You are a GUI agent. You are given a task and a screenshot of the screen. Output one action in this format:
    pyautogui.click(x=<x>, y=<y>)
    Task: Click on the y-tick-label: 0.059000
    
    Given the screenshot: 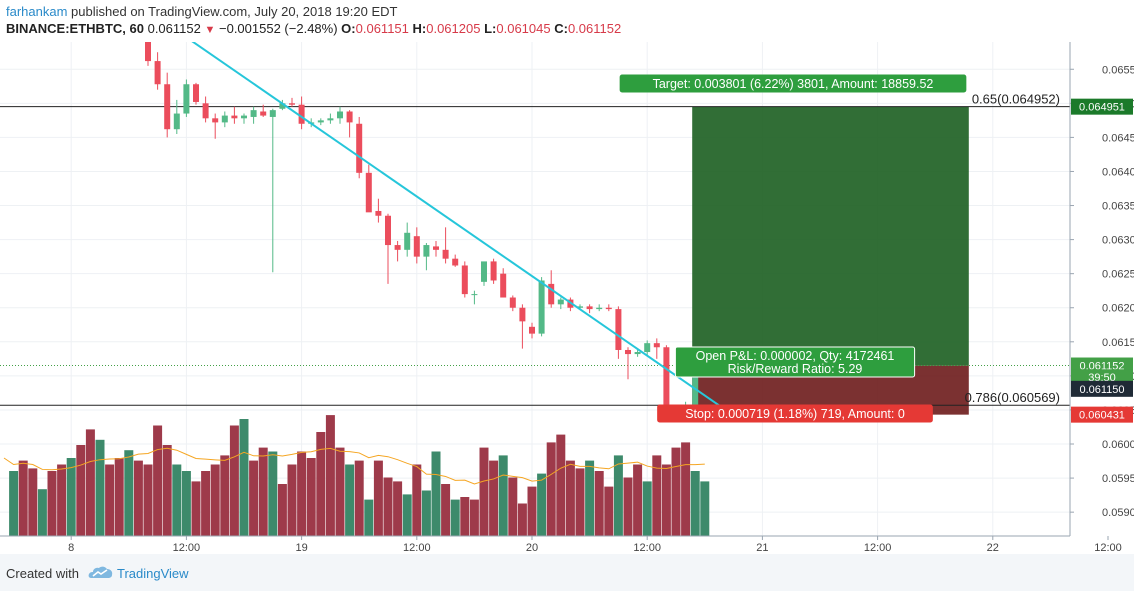 What is the action you would take?
    pyautogui.click(x=1118, y=513)
    